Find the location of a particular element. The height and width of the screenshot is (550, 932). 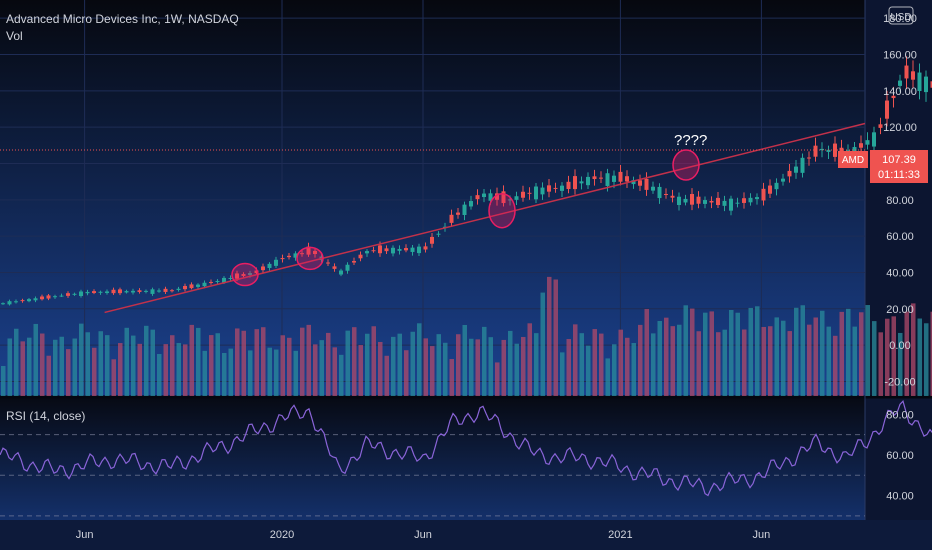

touch-circle is located at coordinates (245, 274).